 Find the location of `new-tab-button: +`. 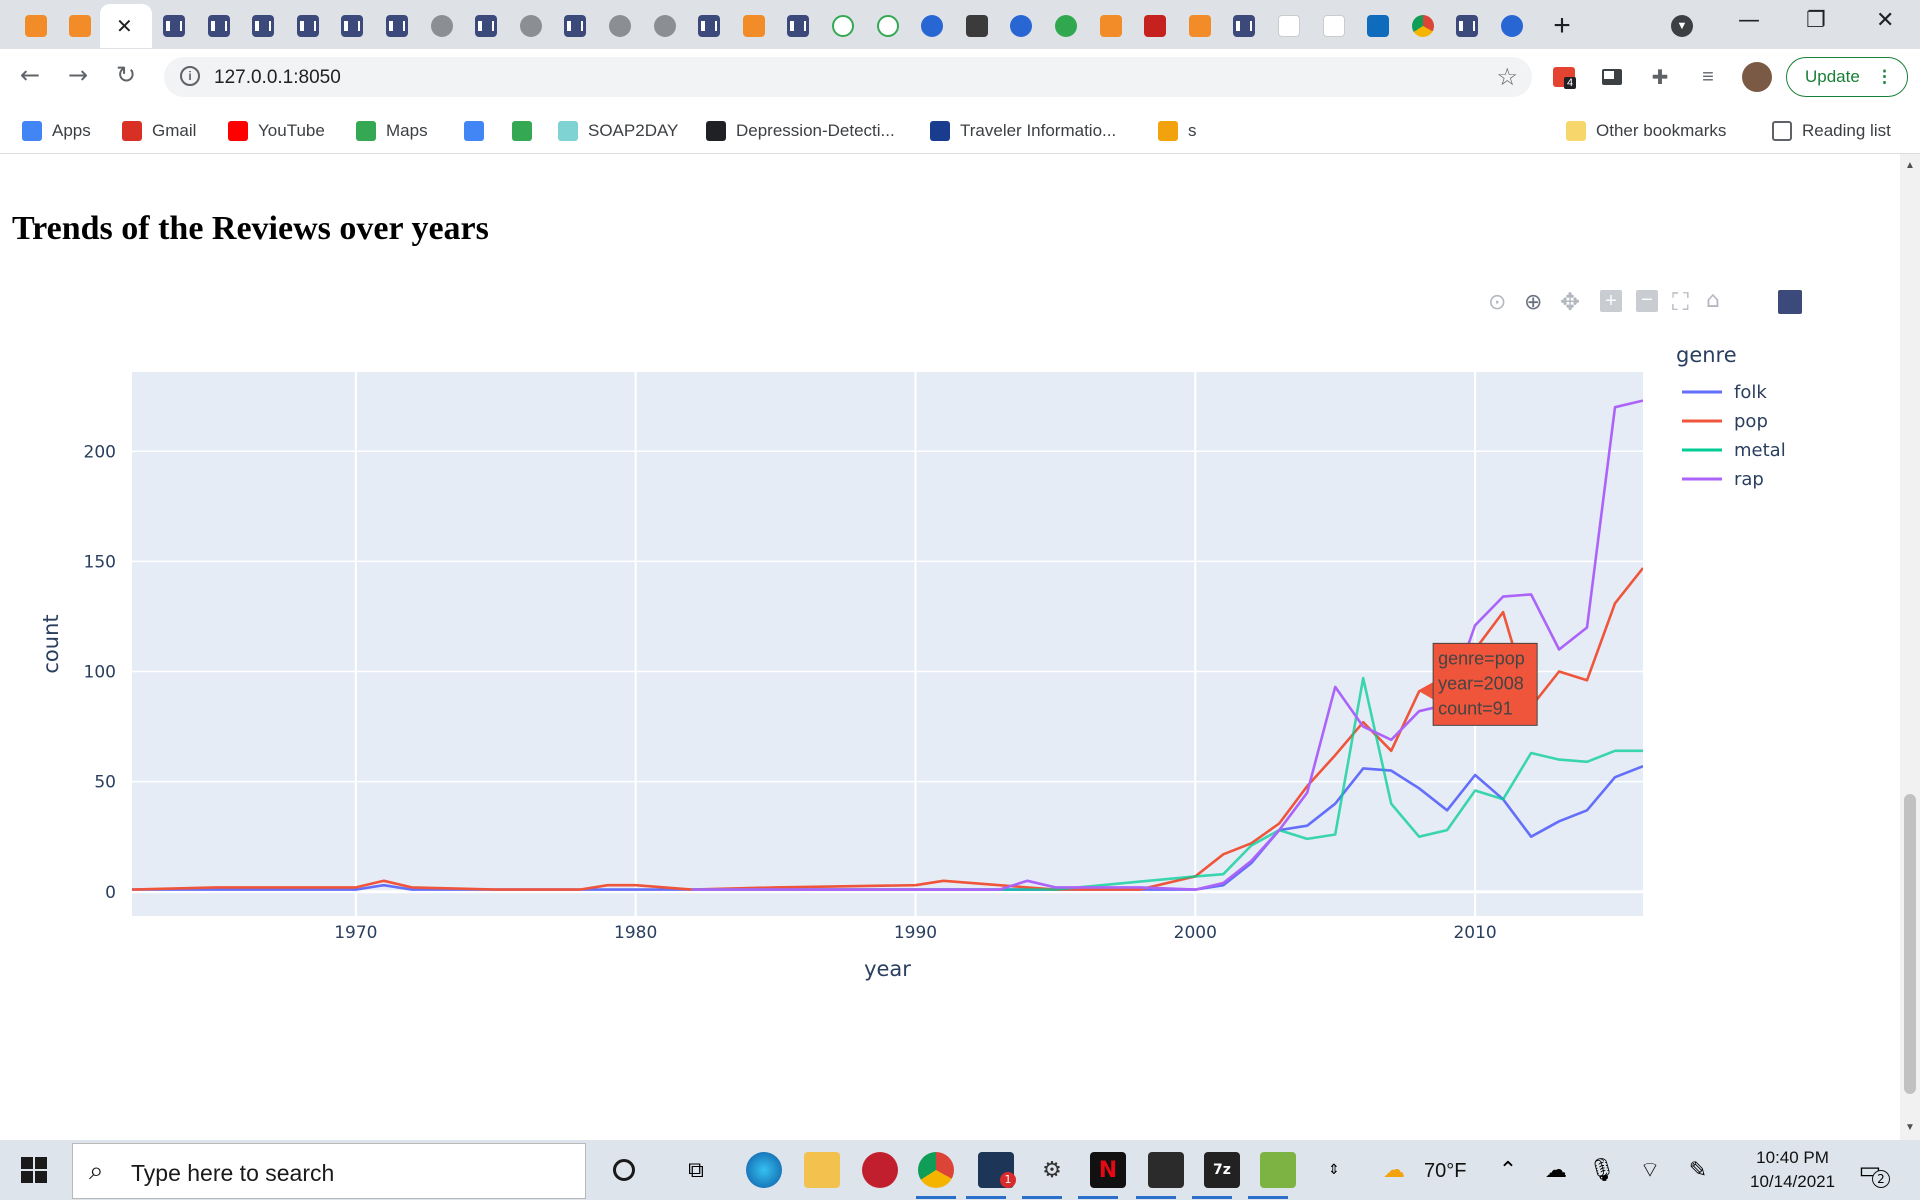

new-tab-button: + is located at coordinates (1562, 26).